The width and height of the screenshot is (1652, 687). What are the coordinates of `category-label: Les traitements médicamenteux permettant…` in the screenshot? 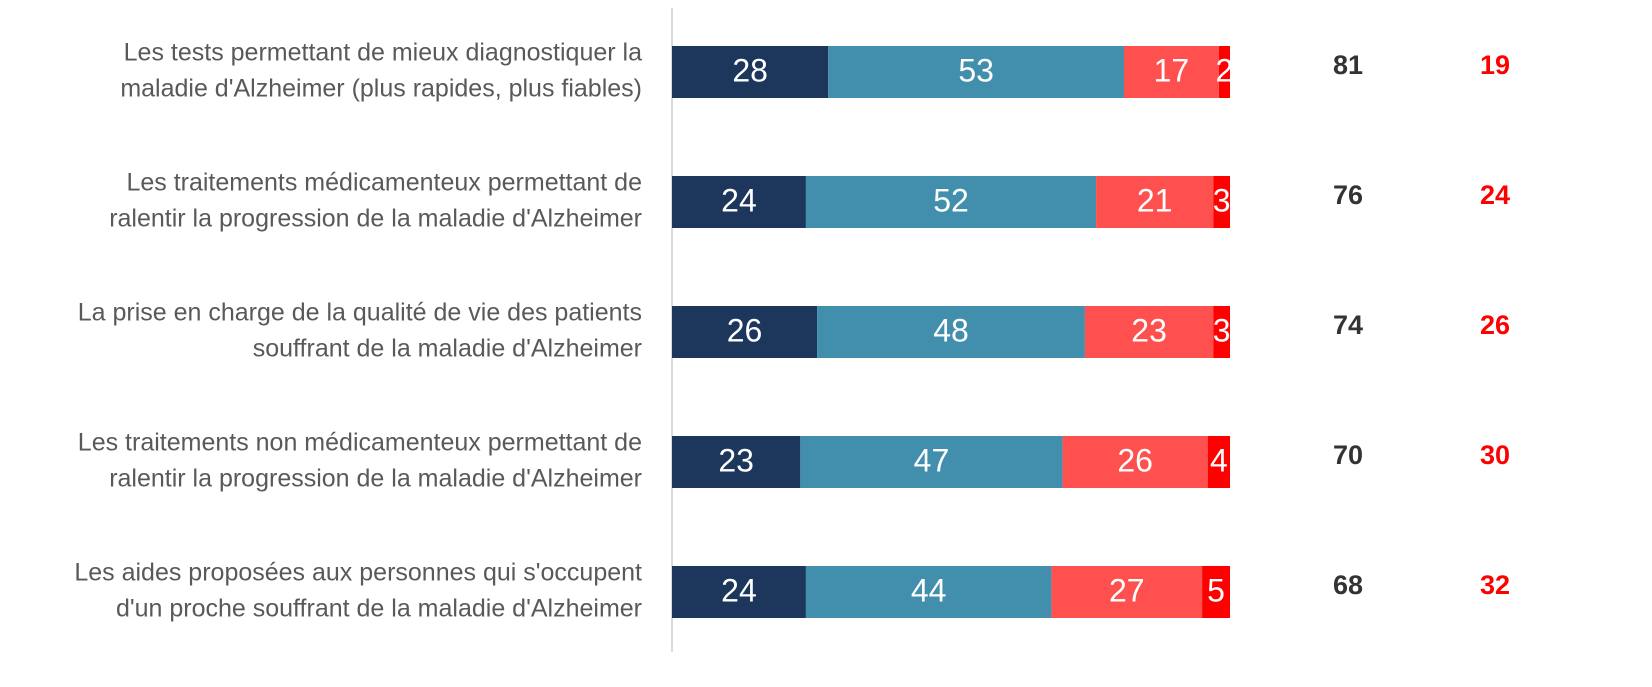 It's located at (384, 183).